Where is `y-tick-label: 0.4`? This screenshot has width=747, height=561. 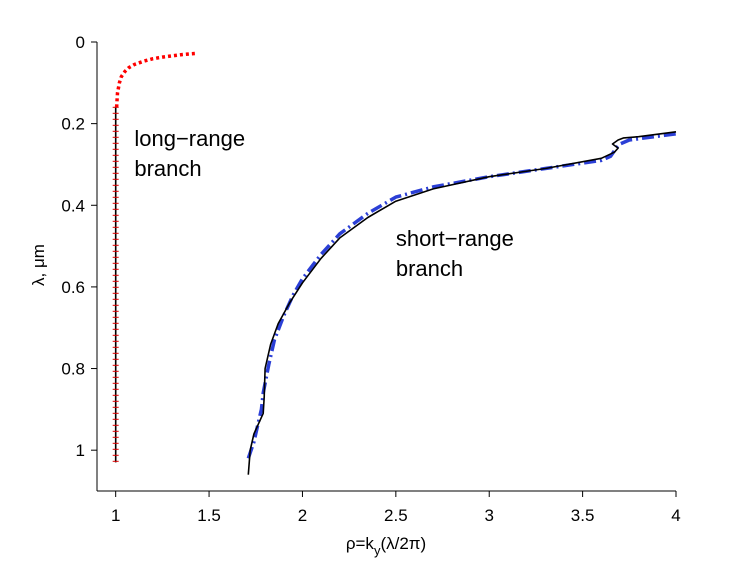
y-tick-label: 0.4 is located at coordinates (73, 205).